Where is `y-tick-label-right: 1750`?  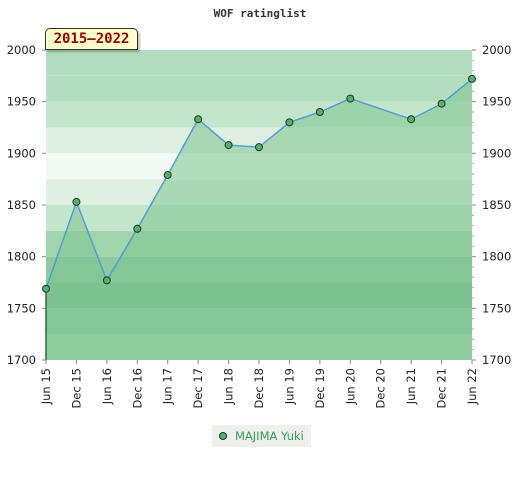
y-tick-label-right: 1750 is located at coordinates (496, 308).